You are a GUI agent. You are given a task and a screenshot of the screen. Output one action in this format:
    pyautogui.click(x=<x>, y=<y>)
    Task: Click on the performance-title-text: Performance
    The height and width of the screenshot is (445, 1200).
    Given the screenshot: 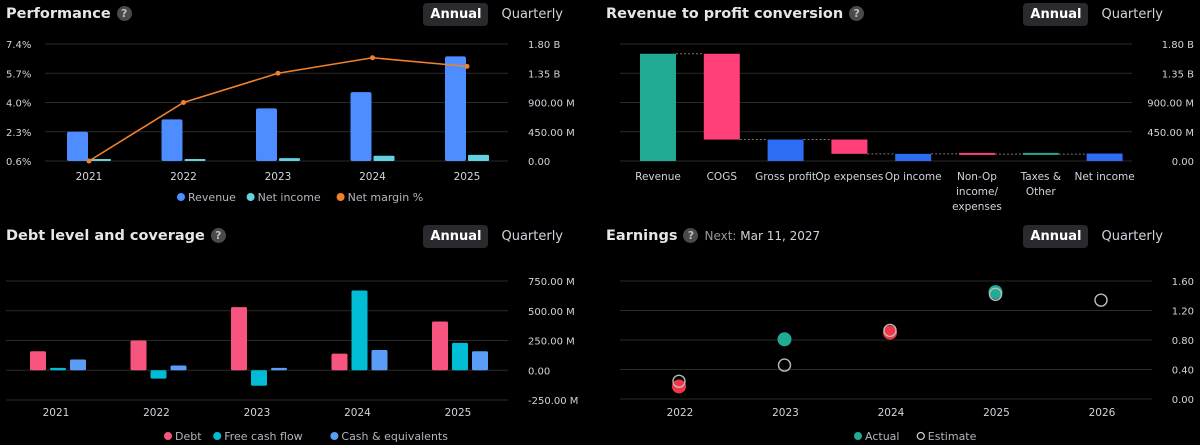 What is the action you would take?
    pyautogui.click(x=58, y=14)
    